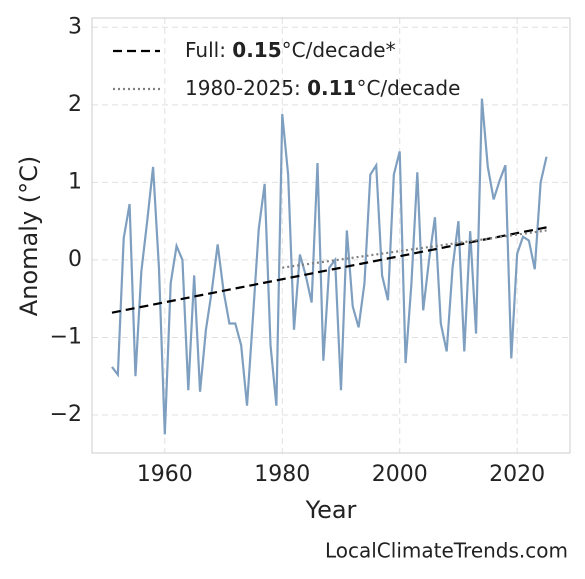 This screenshot has height=579, width=585. Describe the element at coordinates (256, 50) in the screenshot. I see `legend-slope: 0.15` at that location.